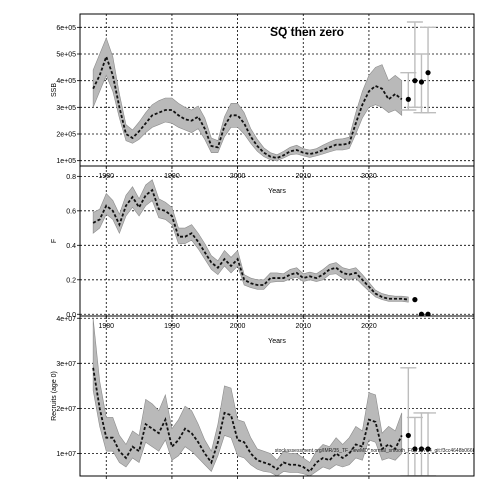 This screenshot has height=485, width=480. I want to click on f-xtick-label: 2010, so click(303, 326).